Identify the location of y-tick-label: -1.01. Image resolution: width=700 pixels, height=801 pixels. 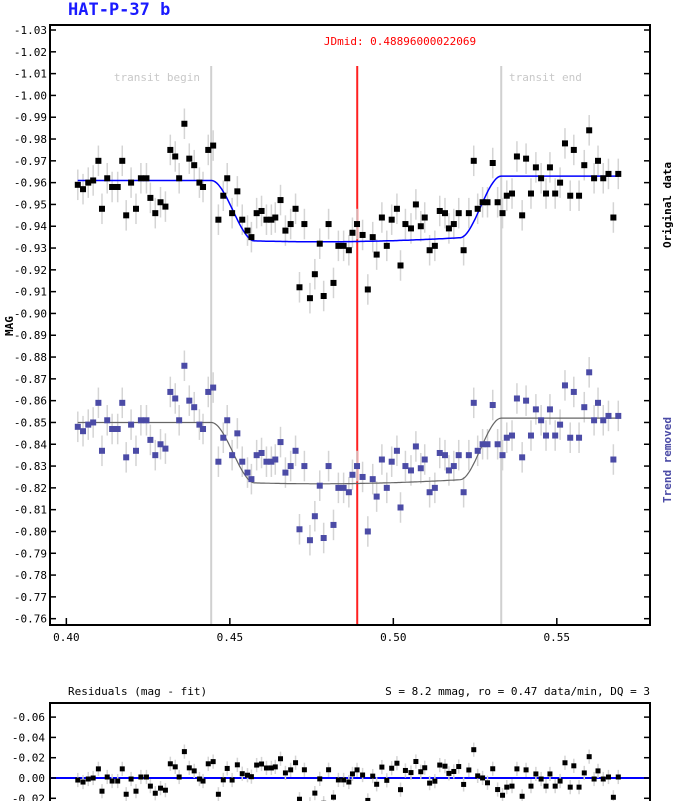
(30, 74).